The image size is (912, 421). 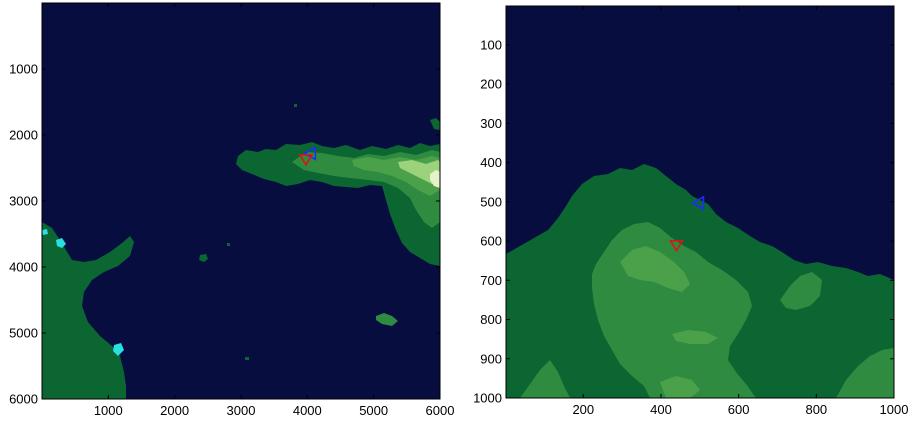 I want to click on y-tick-label: 700, so click(x=491, y=280).